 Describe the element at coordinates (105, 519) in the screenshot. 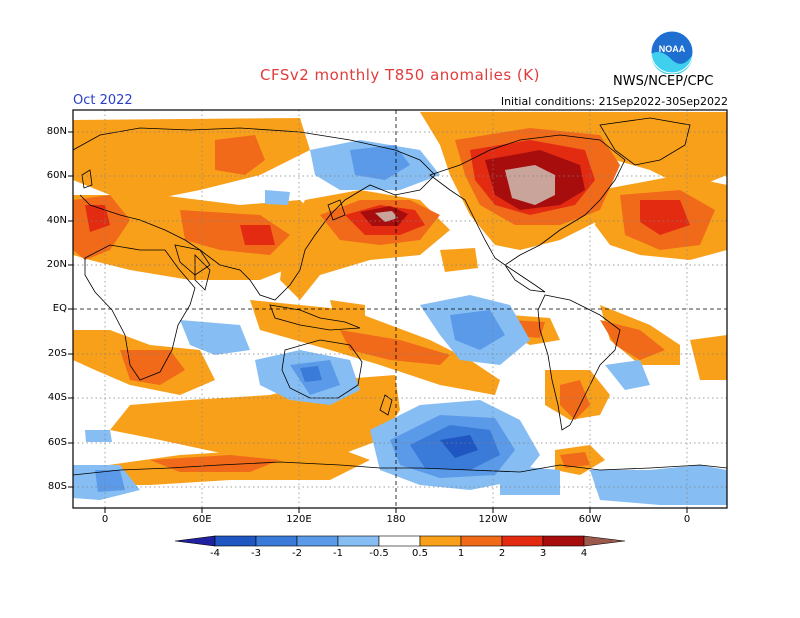

I see `lon-label-0: 0` at that location.